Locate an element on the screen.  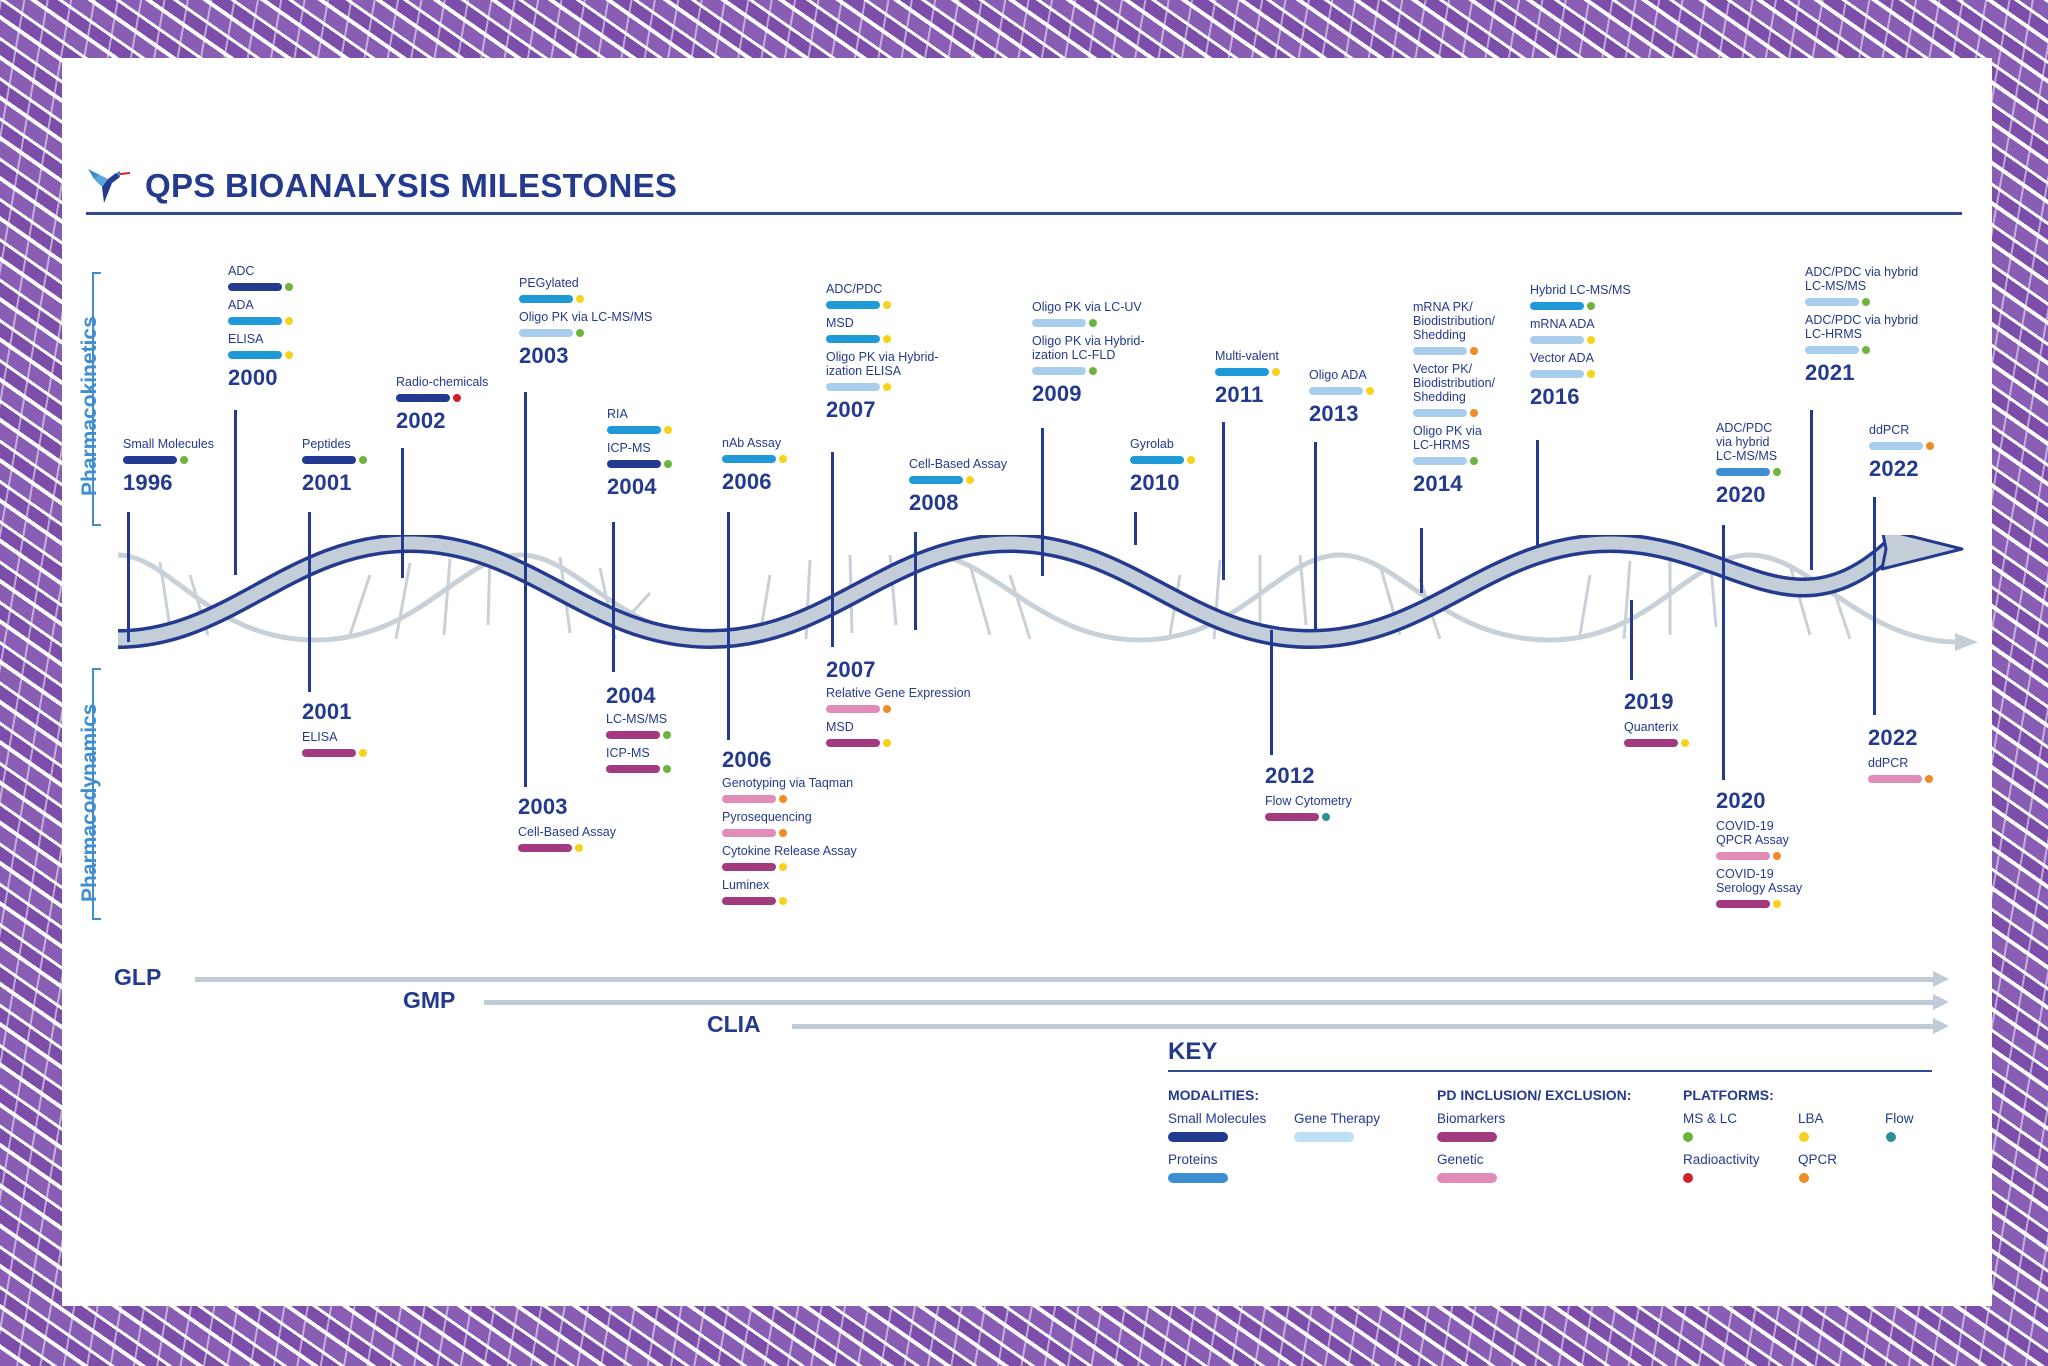
key-ms-lc-dot is located at coordinates (1688, 1137).